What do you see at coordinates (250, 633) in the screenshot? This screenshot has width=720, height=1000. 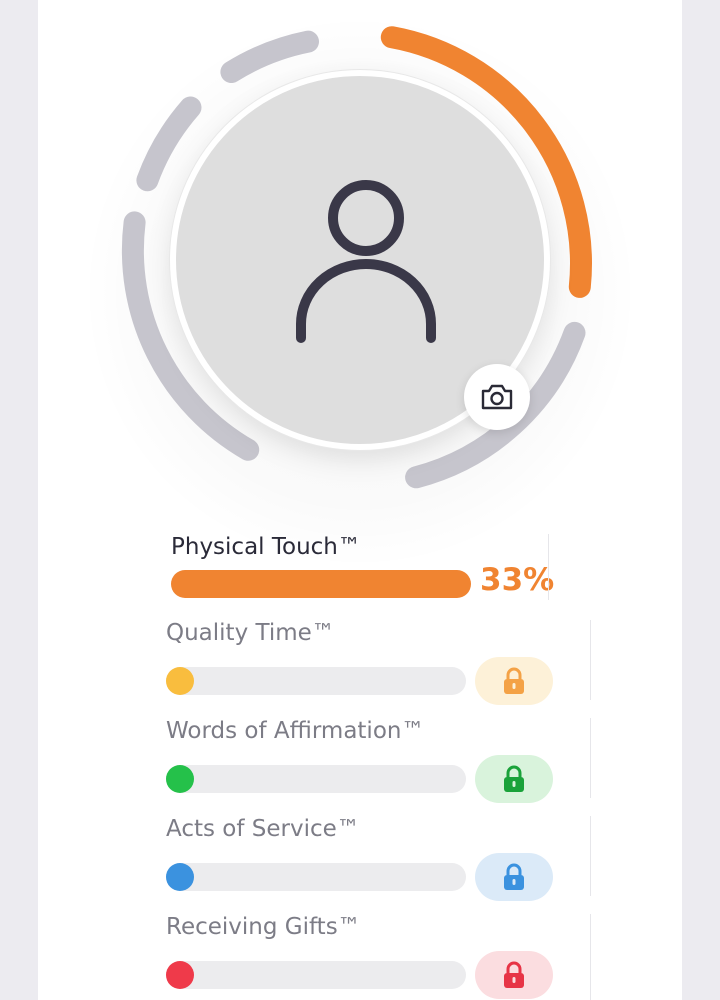 I see `love-language-label: Quality Time™` at bounding box center [250, 633].